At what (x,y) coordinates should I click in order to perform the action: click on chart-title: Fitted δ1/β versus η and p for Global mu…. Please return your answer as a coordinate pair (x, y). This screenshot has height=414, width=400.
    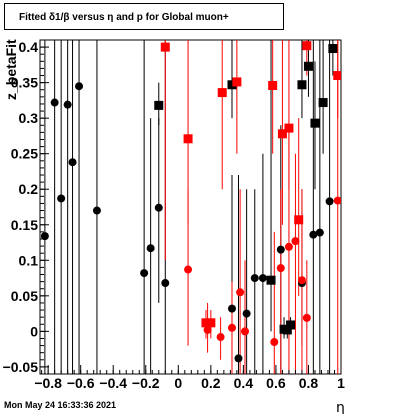
    Looking at the image, I should click on (144, 16).